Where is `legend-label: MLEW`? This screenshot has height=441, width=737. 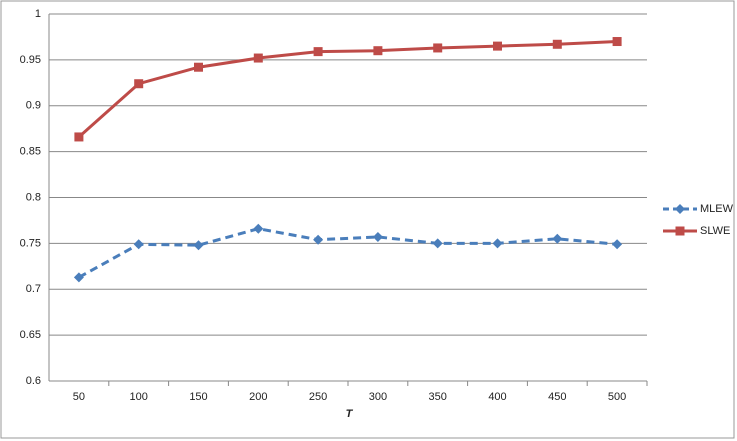
legend-label: MLEW is located at coordinates (717, 209).